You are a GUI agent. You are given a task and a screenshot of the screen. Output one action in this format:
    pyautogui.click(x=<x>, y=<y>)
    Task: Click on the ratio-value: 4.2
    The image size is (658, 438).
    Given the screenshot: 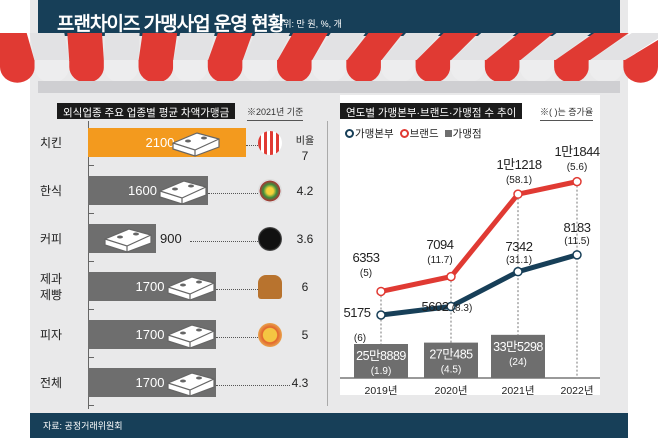 What is the action you would take?
    pyautogui.click(x=305, y=191)
    